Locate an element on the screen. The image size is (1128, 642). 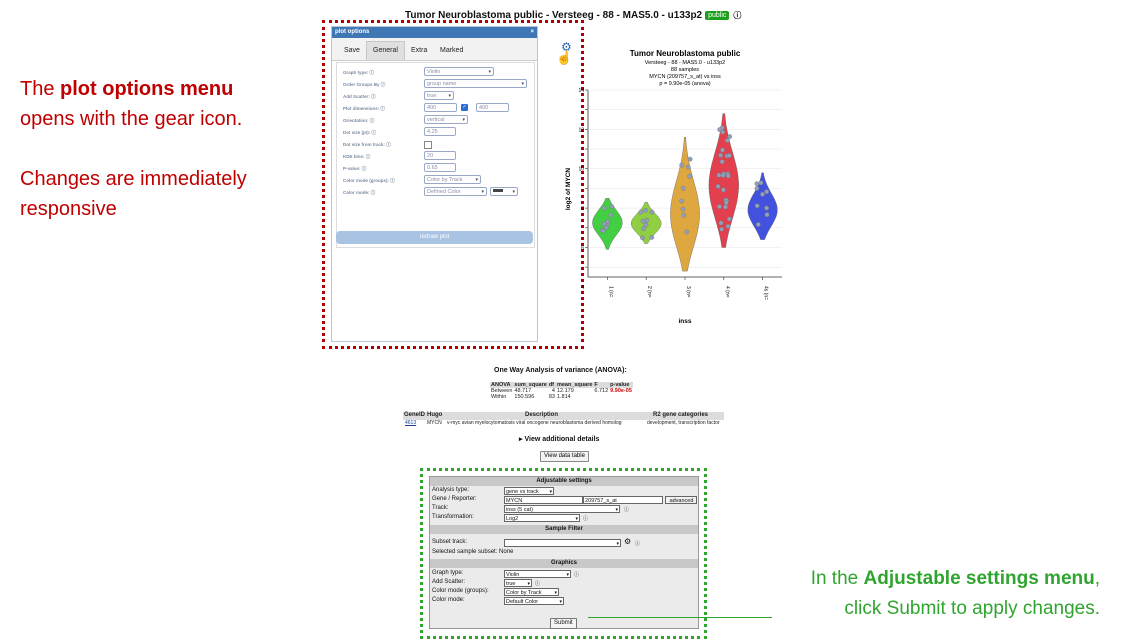
lock-ratio-checkbox: ✓ is located at coordinates (464, 107).